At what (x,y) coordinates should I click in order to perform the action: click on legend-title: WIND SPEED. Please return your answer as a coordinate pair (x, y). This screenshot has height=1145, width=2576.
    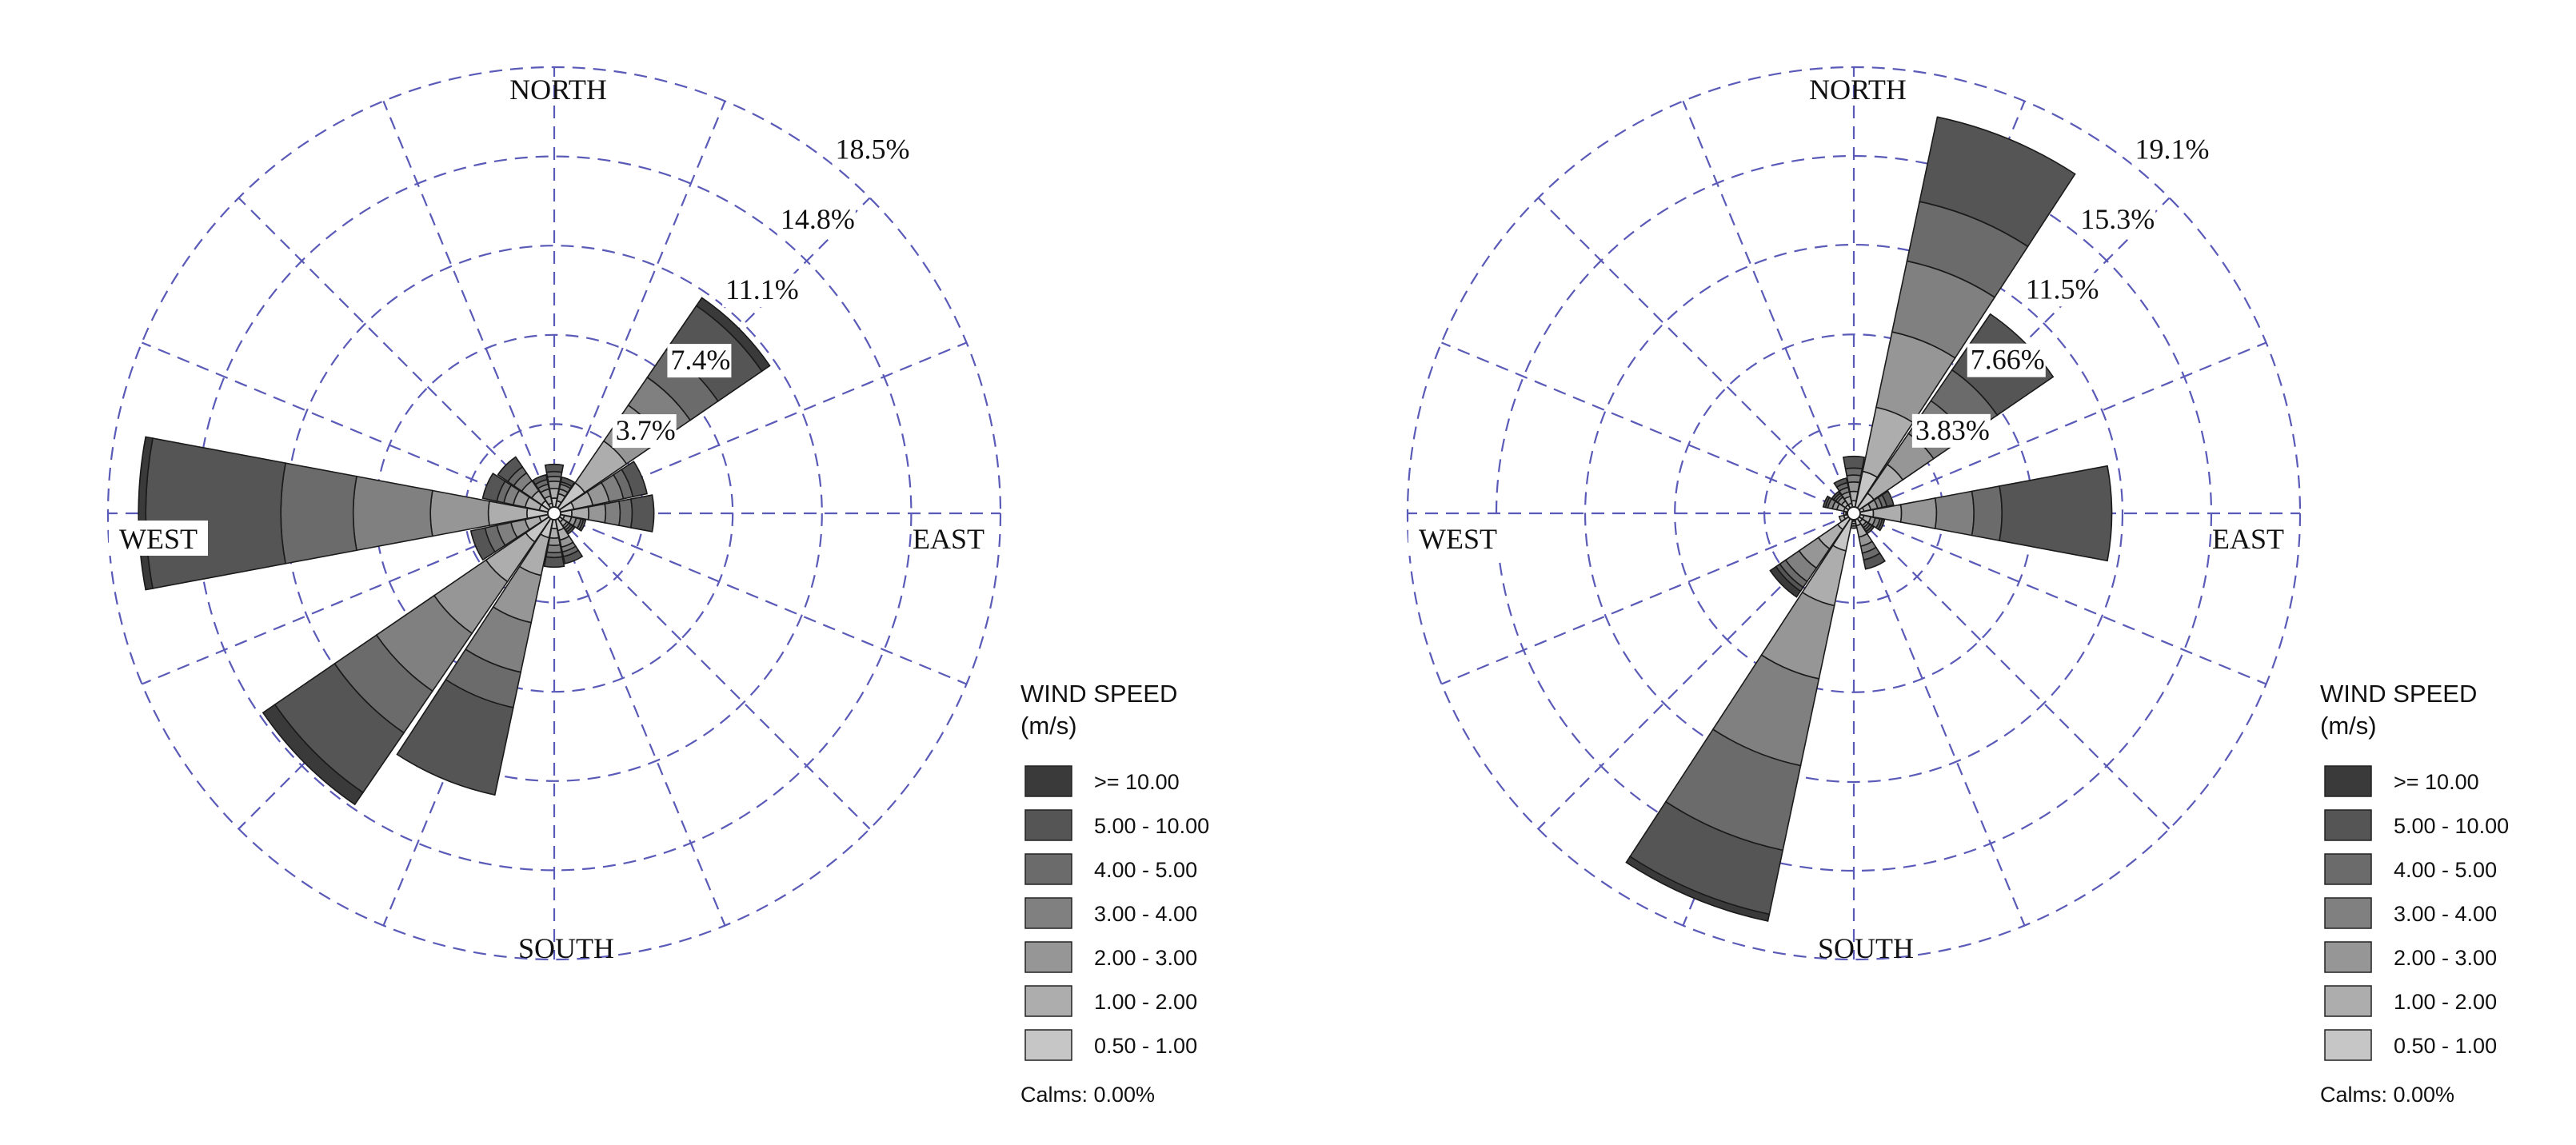
    Looking at the image, I should click on (2399, 694).